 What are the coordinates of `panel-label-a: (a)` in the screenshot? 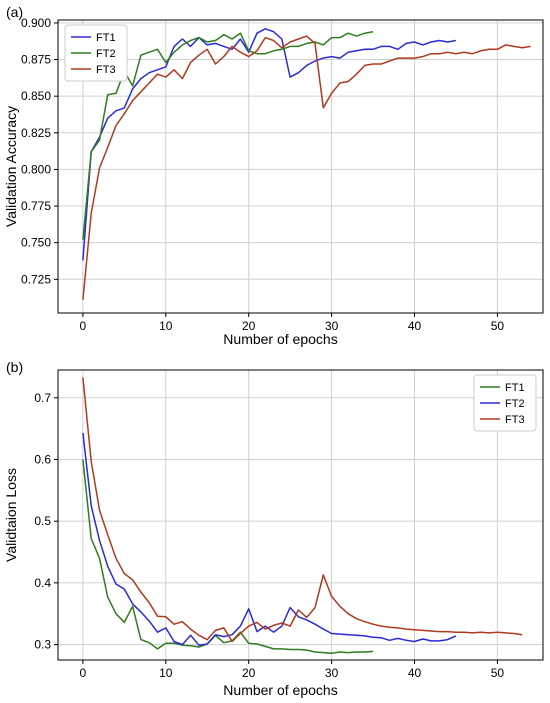 It's located at (14, 12).